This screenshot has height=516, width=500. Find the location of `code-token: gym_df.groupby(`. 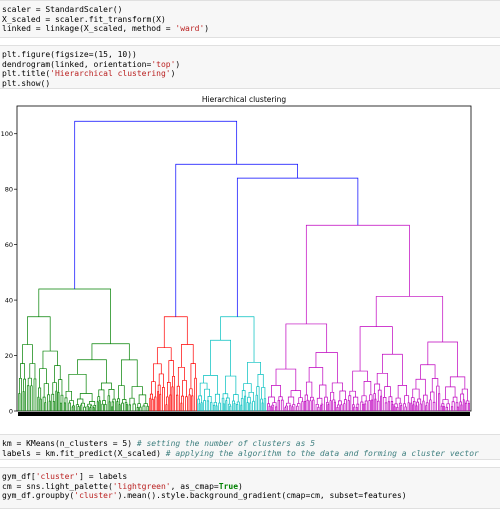

code-token: gym_df.groupby( is located at coordinates (38, 496).